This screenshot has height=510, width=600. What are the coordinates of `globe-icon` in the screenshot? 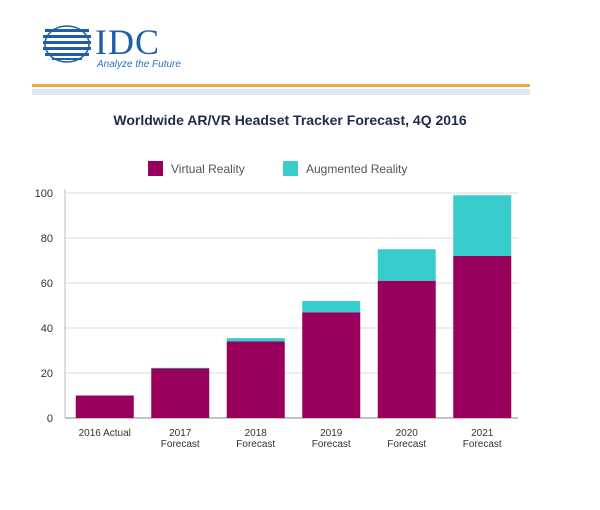 It's located at (67, 44).